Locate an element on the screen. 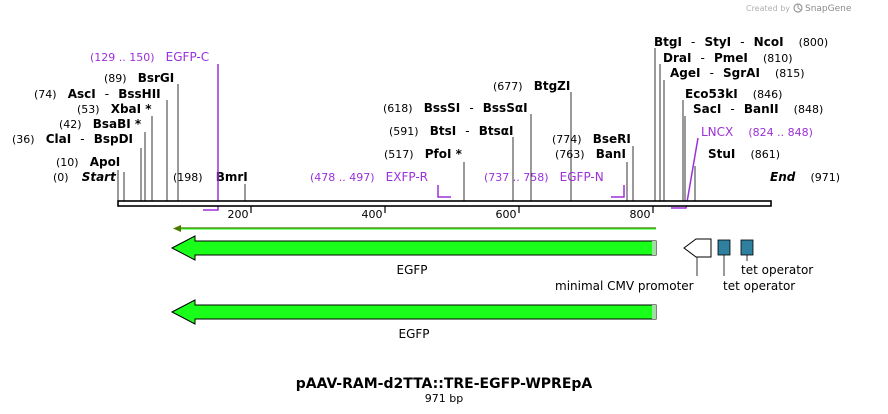  svg-text: (0) Start is located at coordinates (85, 175).